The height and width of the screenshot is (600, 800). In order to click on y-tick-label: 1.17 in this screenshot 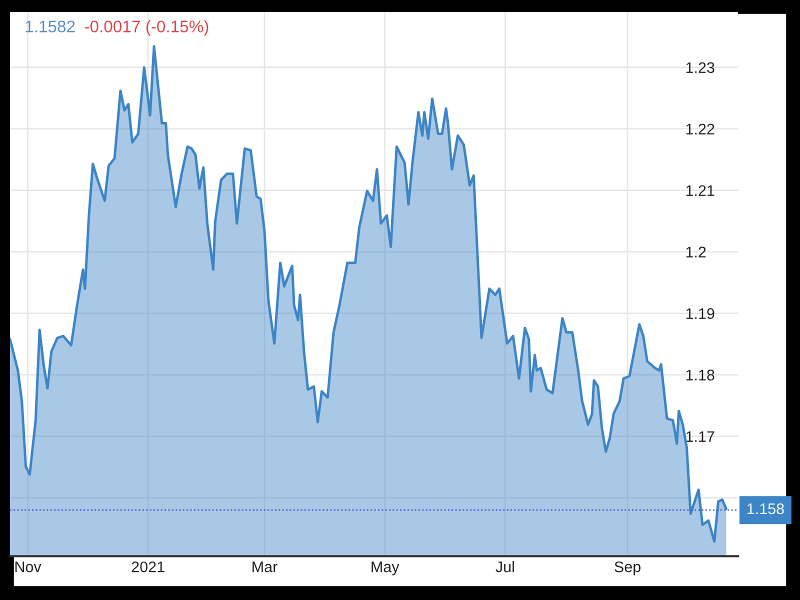, I will do `click(700, 436)`.